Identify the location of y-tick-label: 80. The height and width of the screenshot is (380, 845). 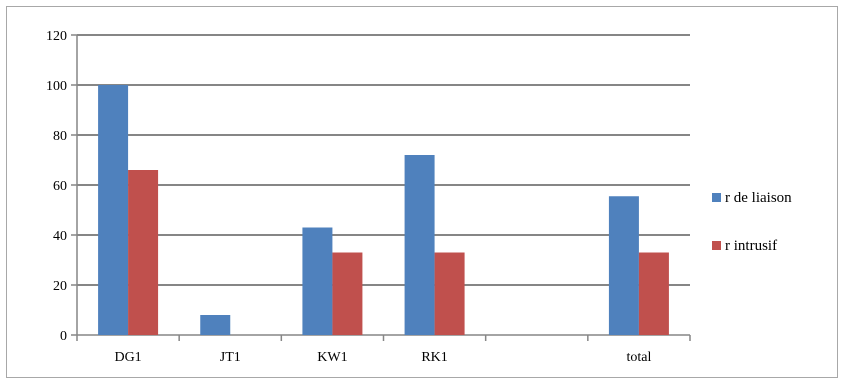
(60, 136).